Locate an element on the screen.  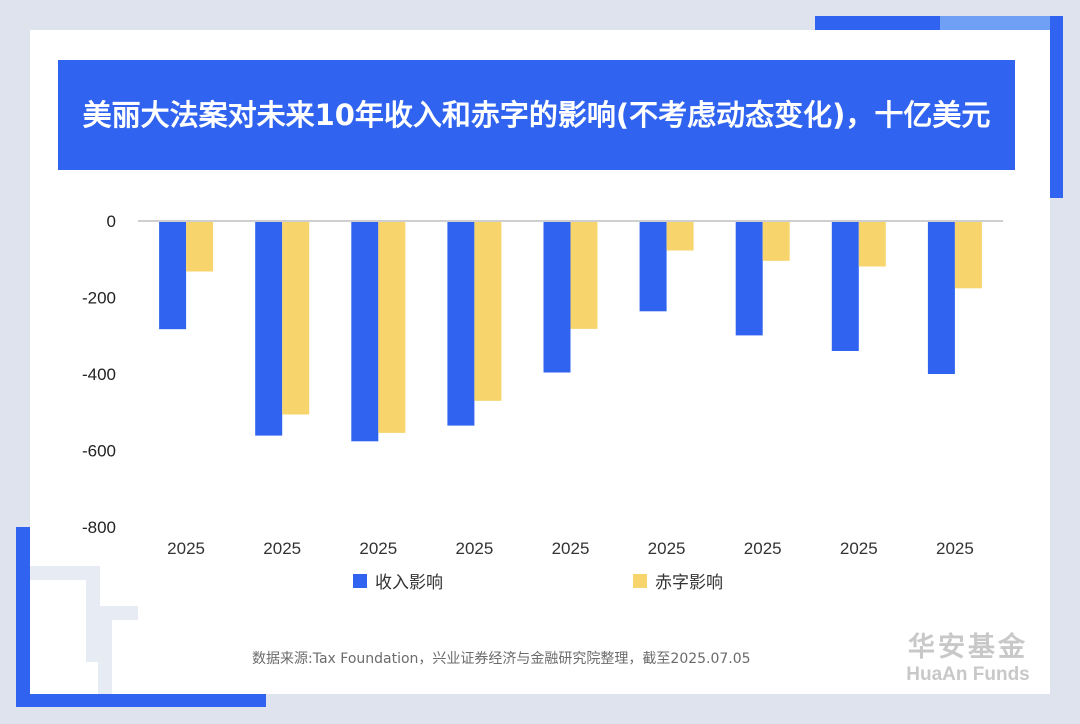
brand-logo: 华安基金 HuaAn Funds is located at coordinates (968, 659).